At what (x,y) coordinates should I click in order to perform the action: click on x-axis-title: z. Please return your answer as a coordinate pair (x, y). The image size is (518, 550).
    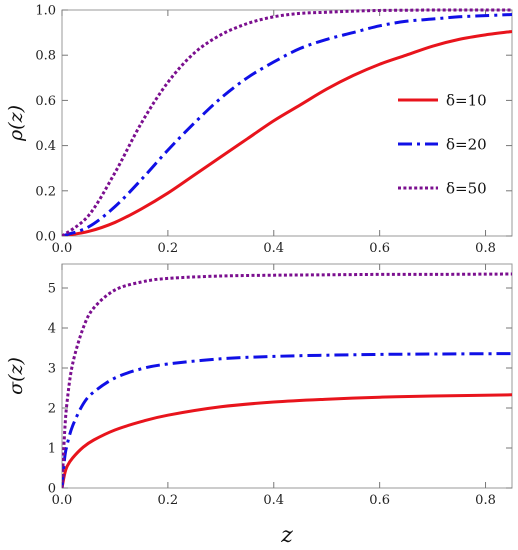
    Looking at the image, I should click on (286, 535).